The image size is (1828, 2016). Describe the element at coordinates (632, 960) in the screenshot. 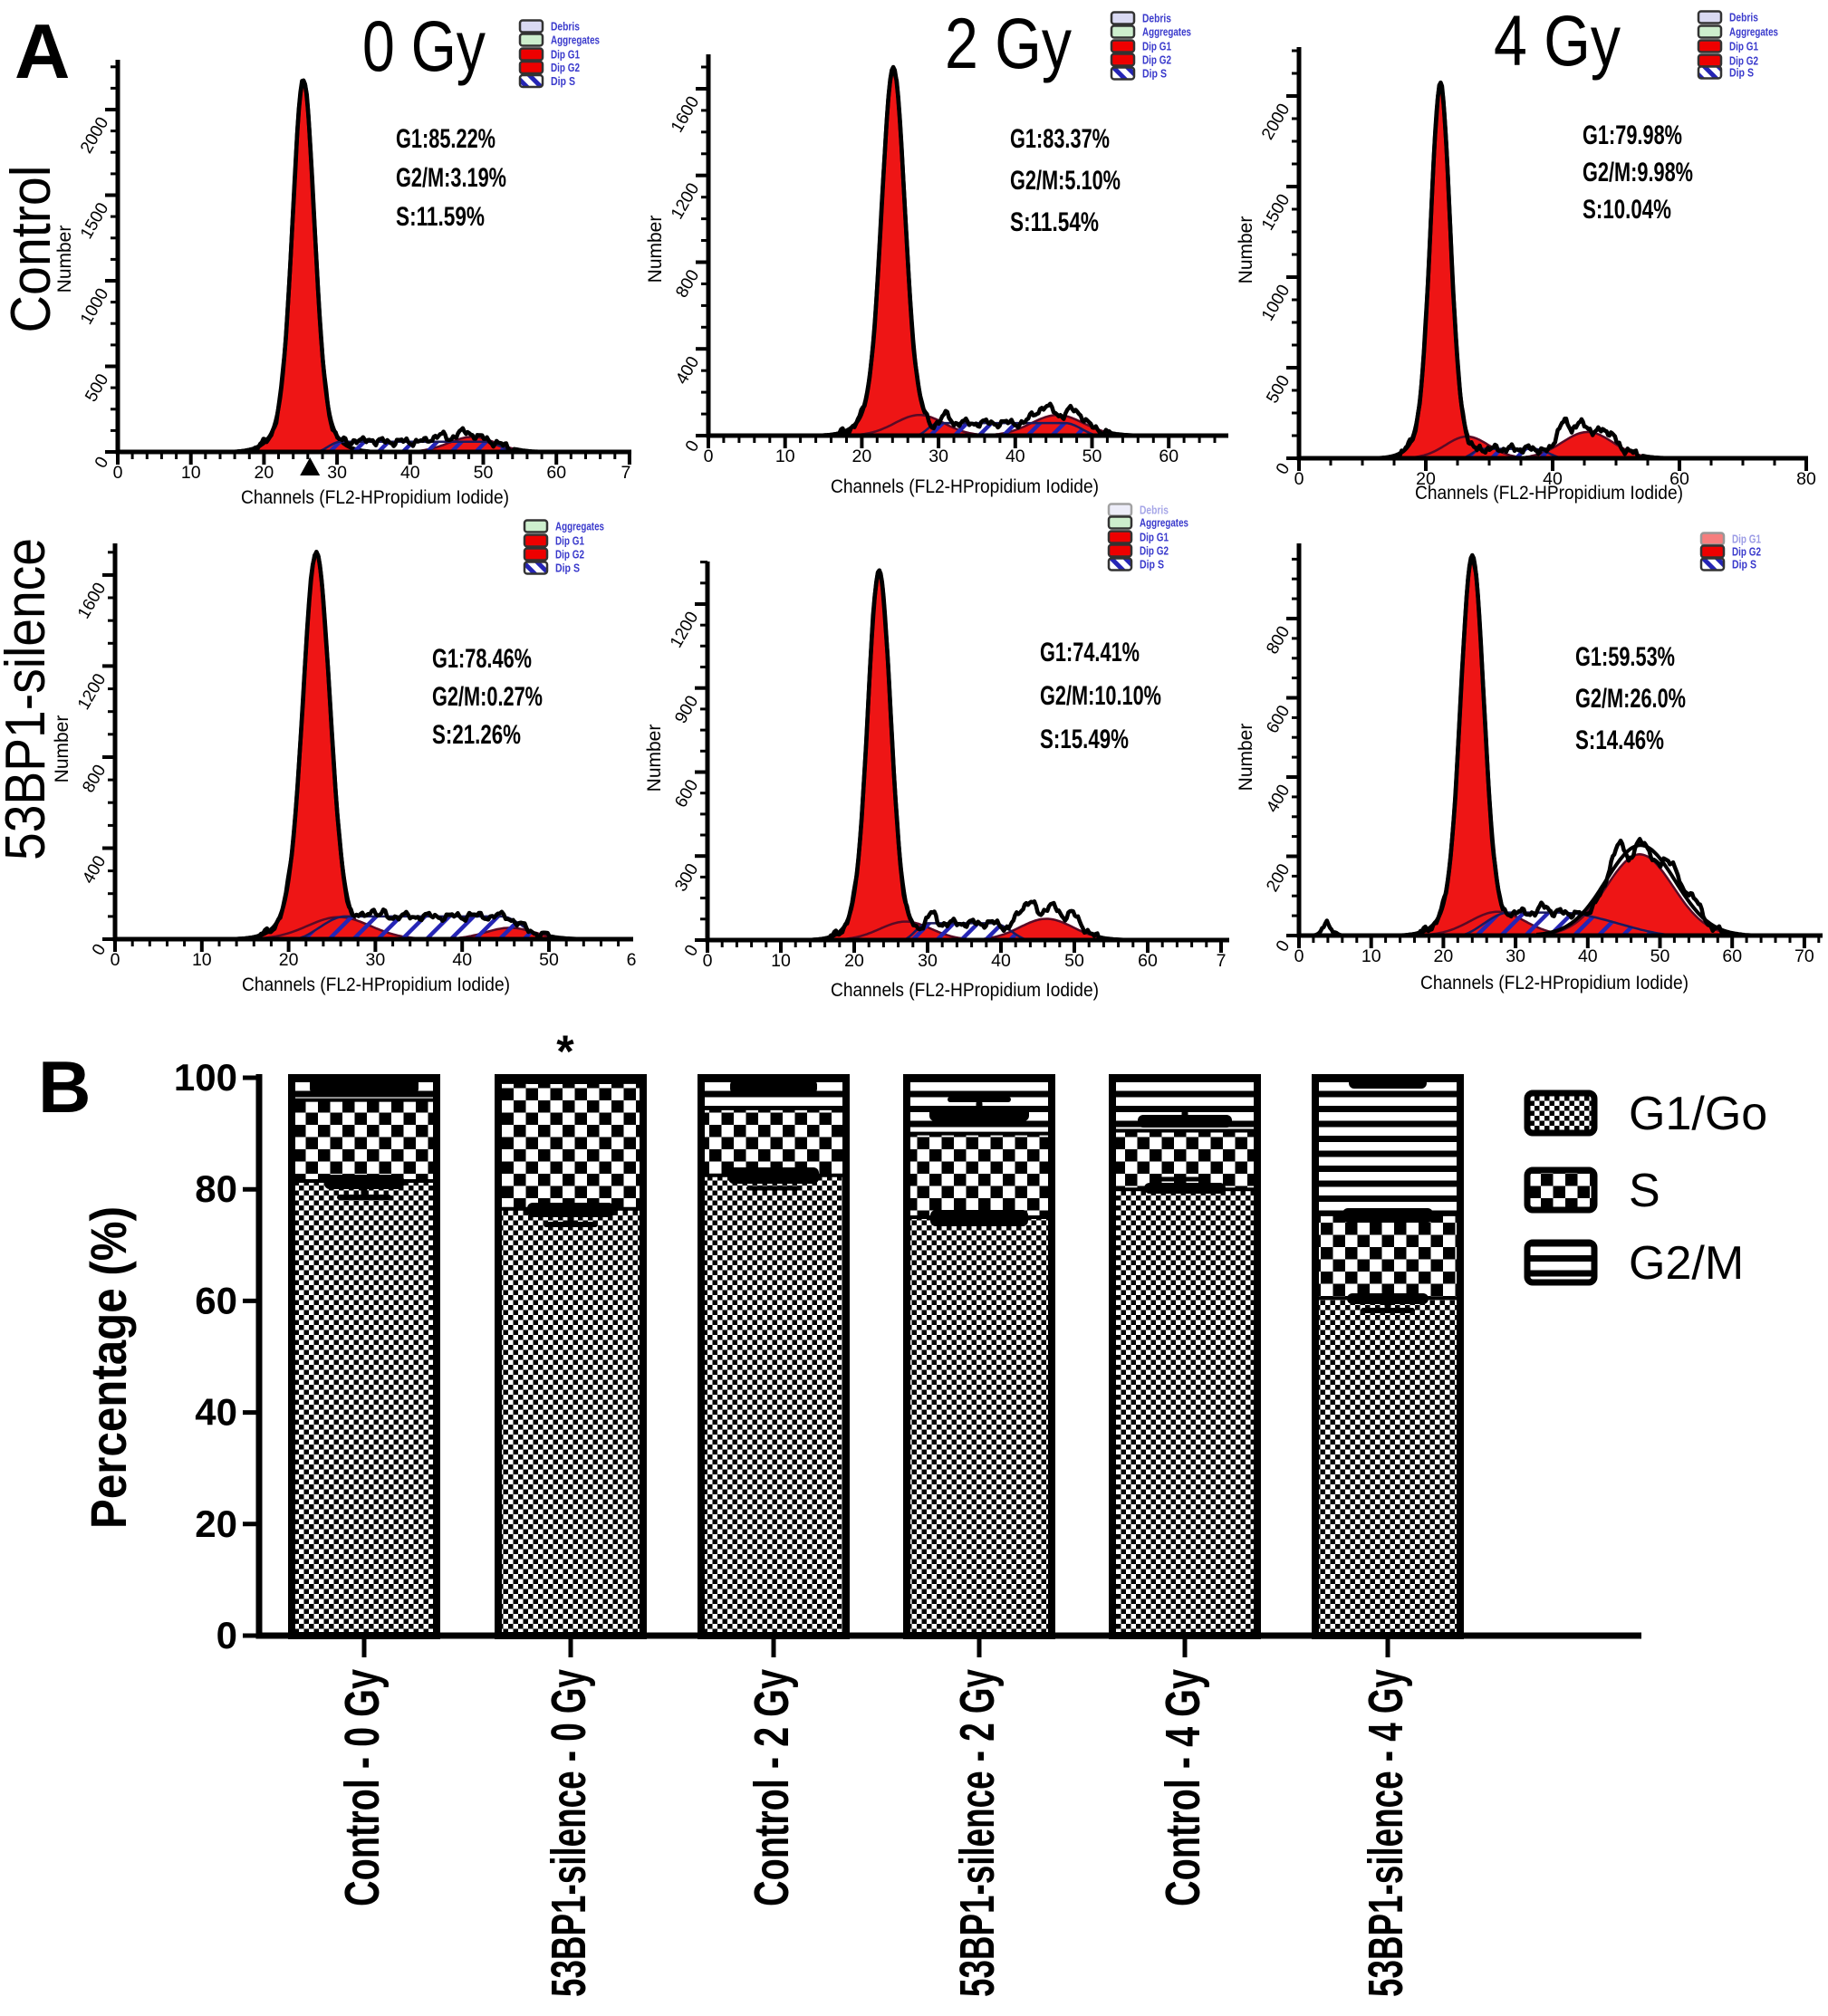

I see `svg-text: 6` at that location.